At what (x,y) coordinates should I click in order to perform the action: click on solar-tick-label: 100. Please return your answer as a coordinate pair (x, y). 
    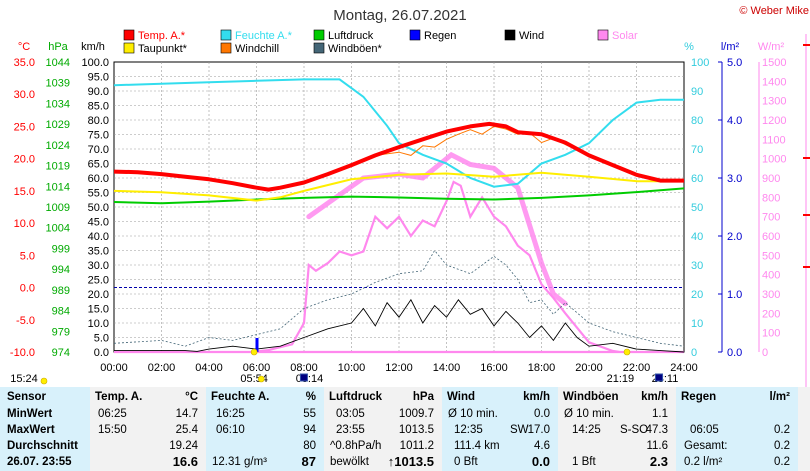
    Looking at the image, I should click on (771, 334).